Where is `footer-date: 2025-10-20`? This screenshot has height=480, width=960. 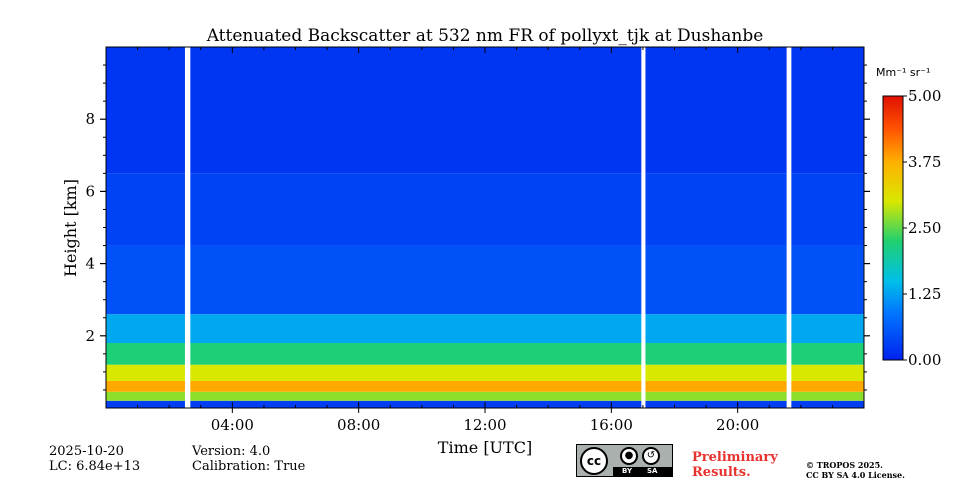 footer-date: 2025-10-20 is located at coordinates (86, 451).